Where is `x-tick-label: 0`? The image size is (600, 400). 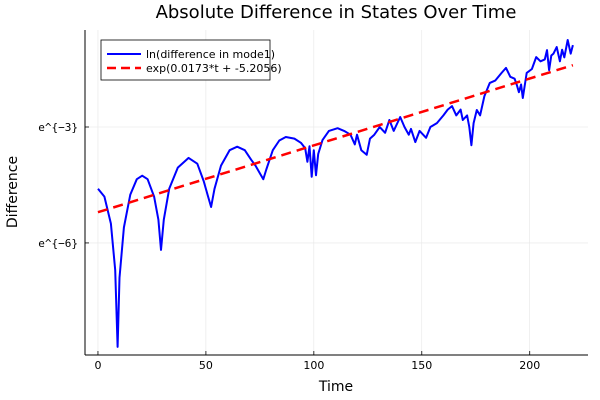 x-tick-label: 0 is located at coordinates (97, 365).